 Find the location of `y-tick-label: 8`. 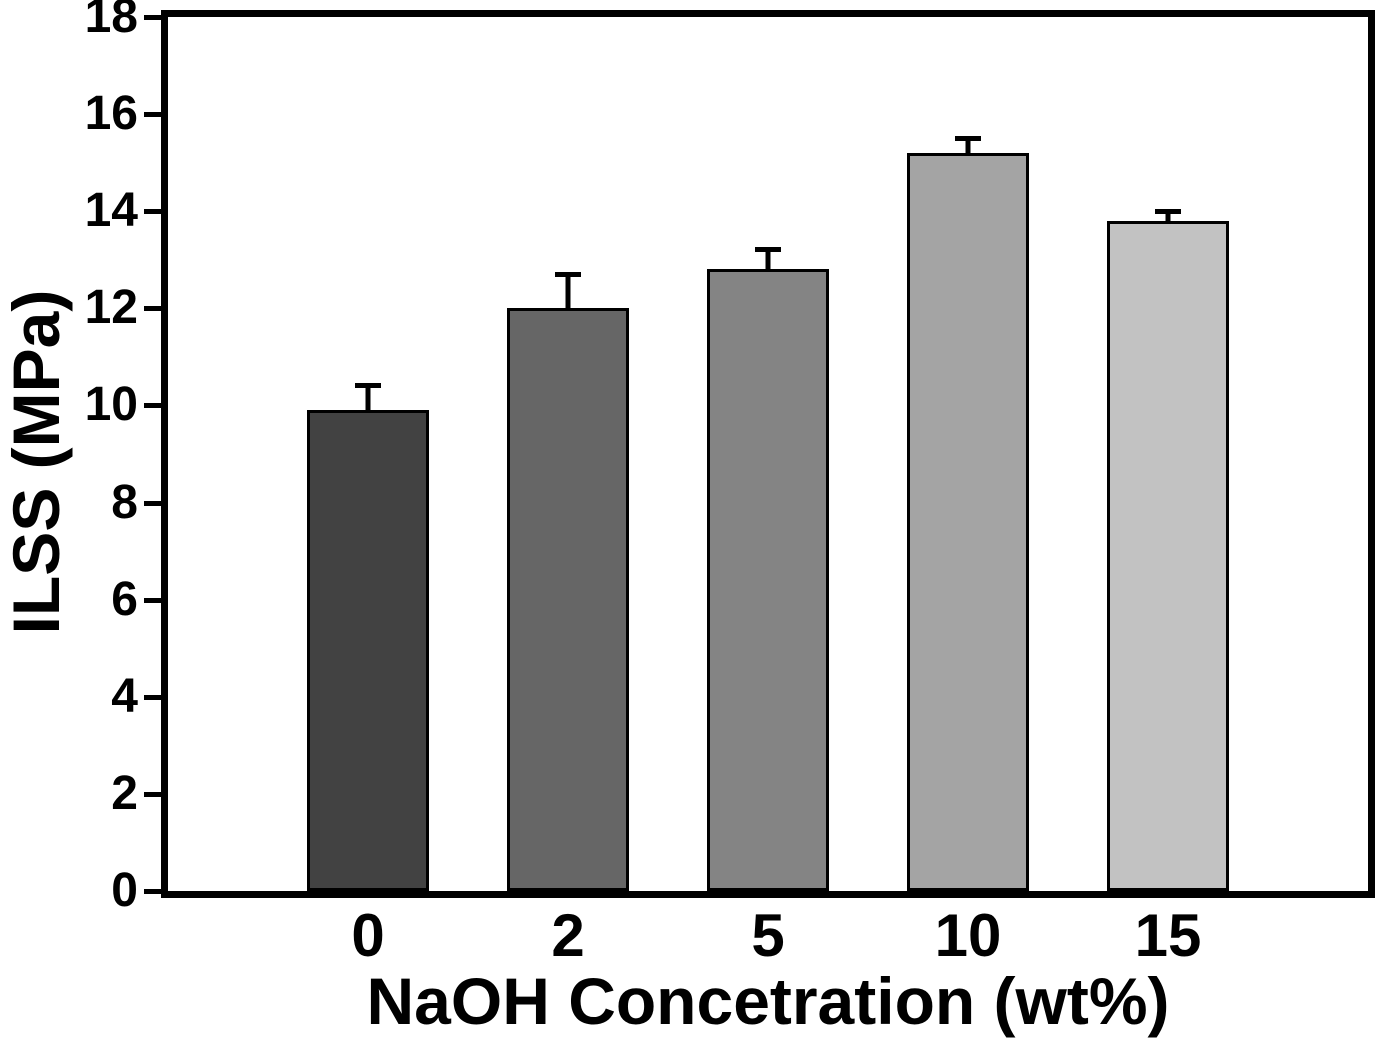

y-tick-label: 8 is located at coordinates (124, 502).